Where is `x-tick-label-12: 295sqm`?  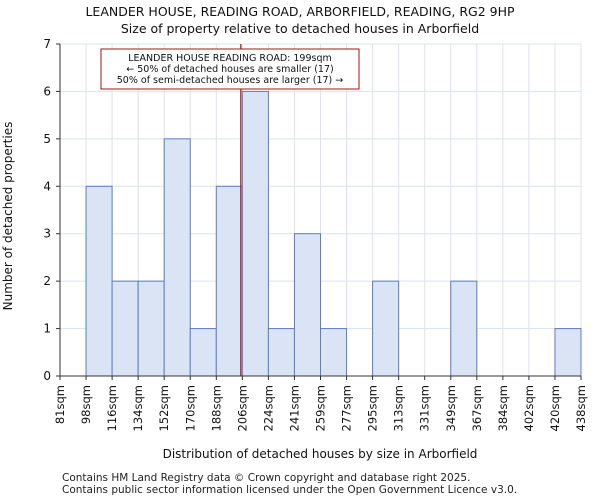 x-tick-label-12: 295sqm is located at coordinates (373, 408).